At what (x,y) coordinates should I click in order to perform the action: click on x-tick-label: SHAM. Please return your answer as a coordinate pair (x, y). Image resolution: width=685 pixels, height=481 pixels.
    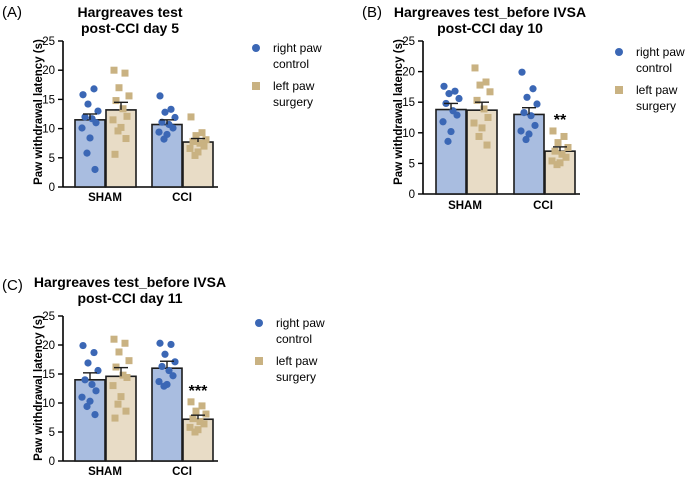
    Looking at the image, I should click on (105, 472).